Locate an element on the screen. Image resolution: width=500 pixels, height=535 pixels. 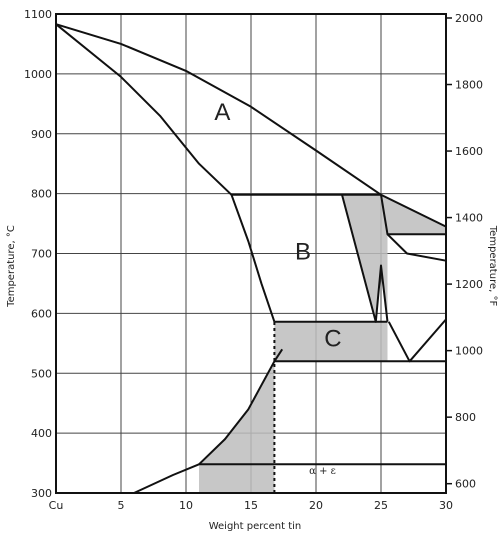
x-tick-label: 20 is located at coordinates (316, 505).